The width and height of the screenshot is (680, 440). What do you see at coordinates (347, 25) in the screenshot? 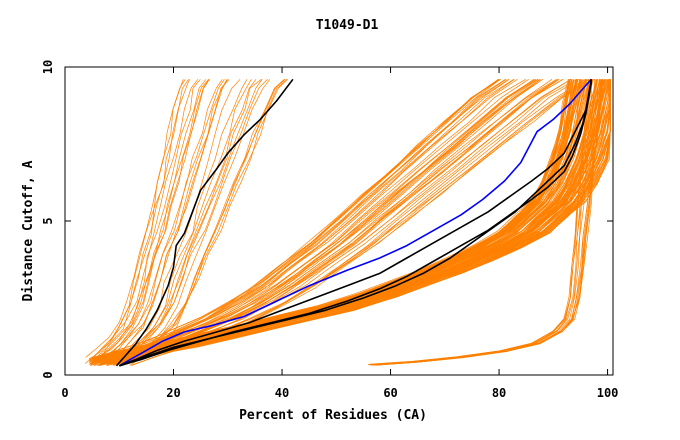
I see `chart-title: T1049-D1` at bounding box center [347, 25].